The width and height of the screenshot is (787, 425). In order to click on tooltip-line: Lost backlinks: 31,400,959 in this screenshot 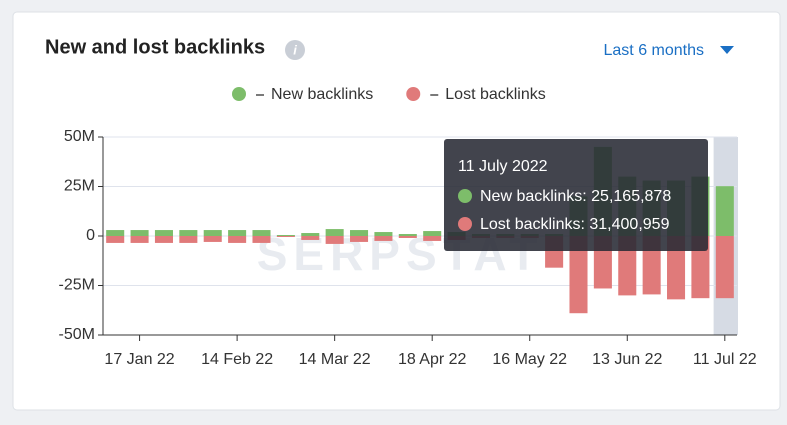, I will do `click(575, 224)`.